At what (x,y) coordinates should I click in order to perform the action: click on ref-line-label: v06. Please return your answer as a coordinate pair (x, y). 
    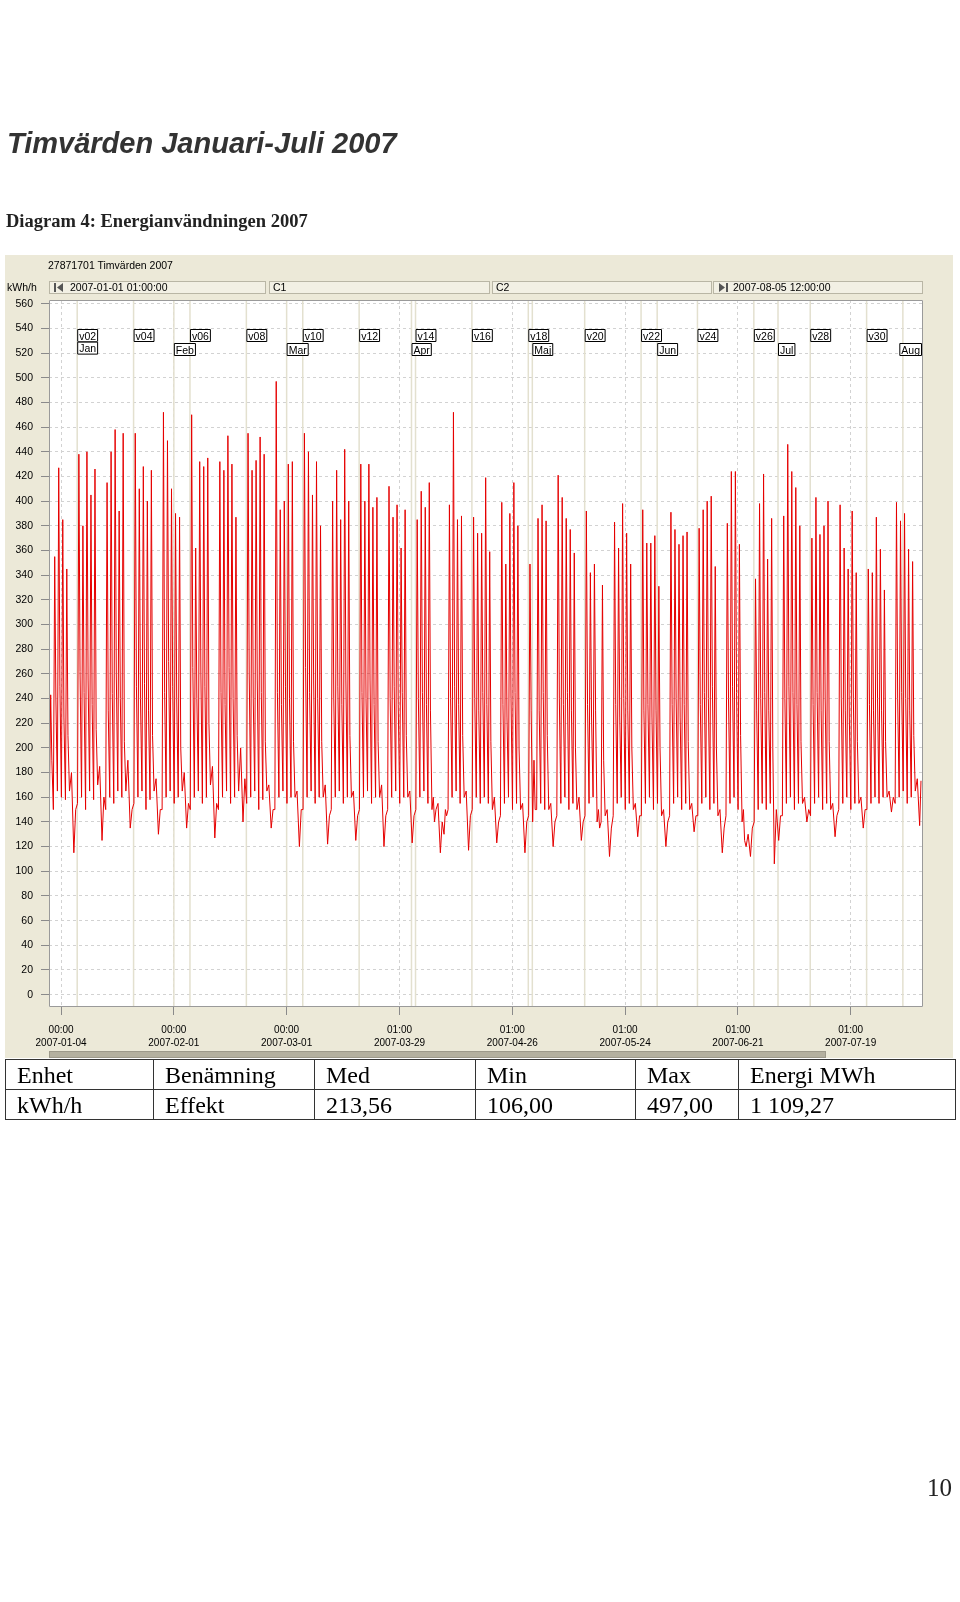
    Looking at the image, I should click on (200, 335).